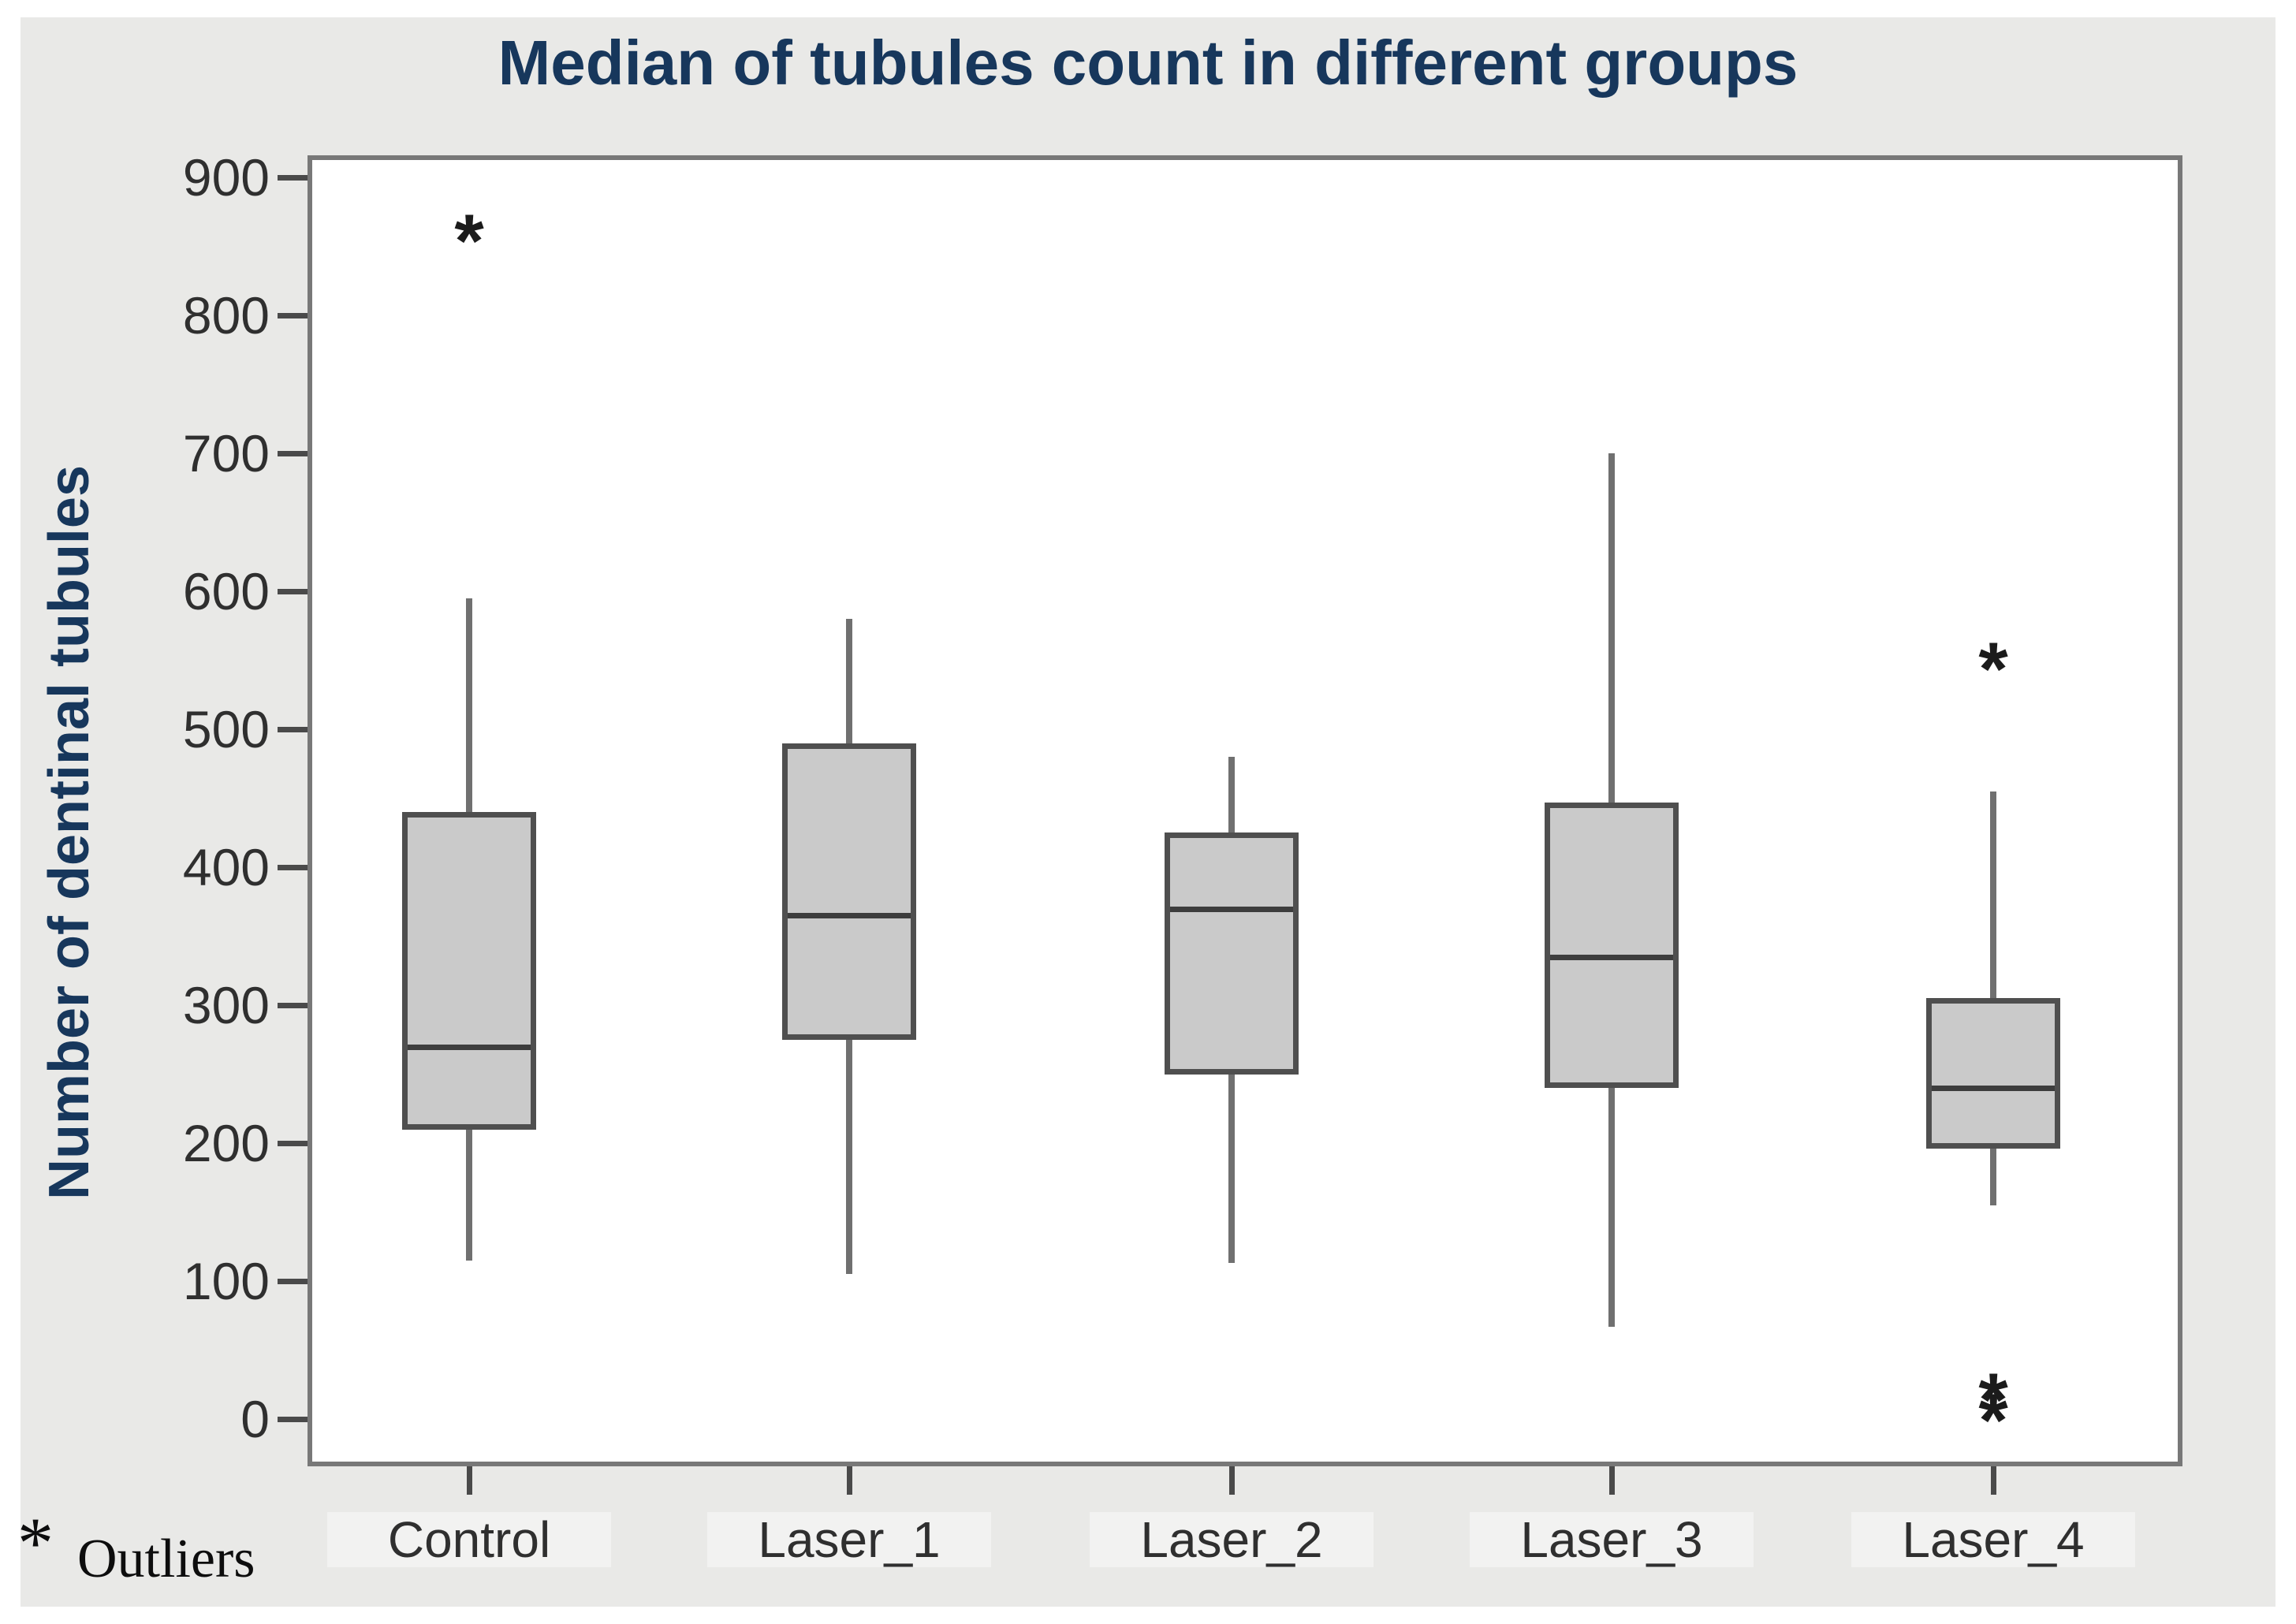  I want to click on x-tick-label: Laser_3, so click(1612, 1539).